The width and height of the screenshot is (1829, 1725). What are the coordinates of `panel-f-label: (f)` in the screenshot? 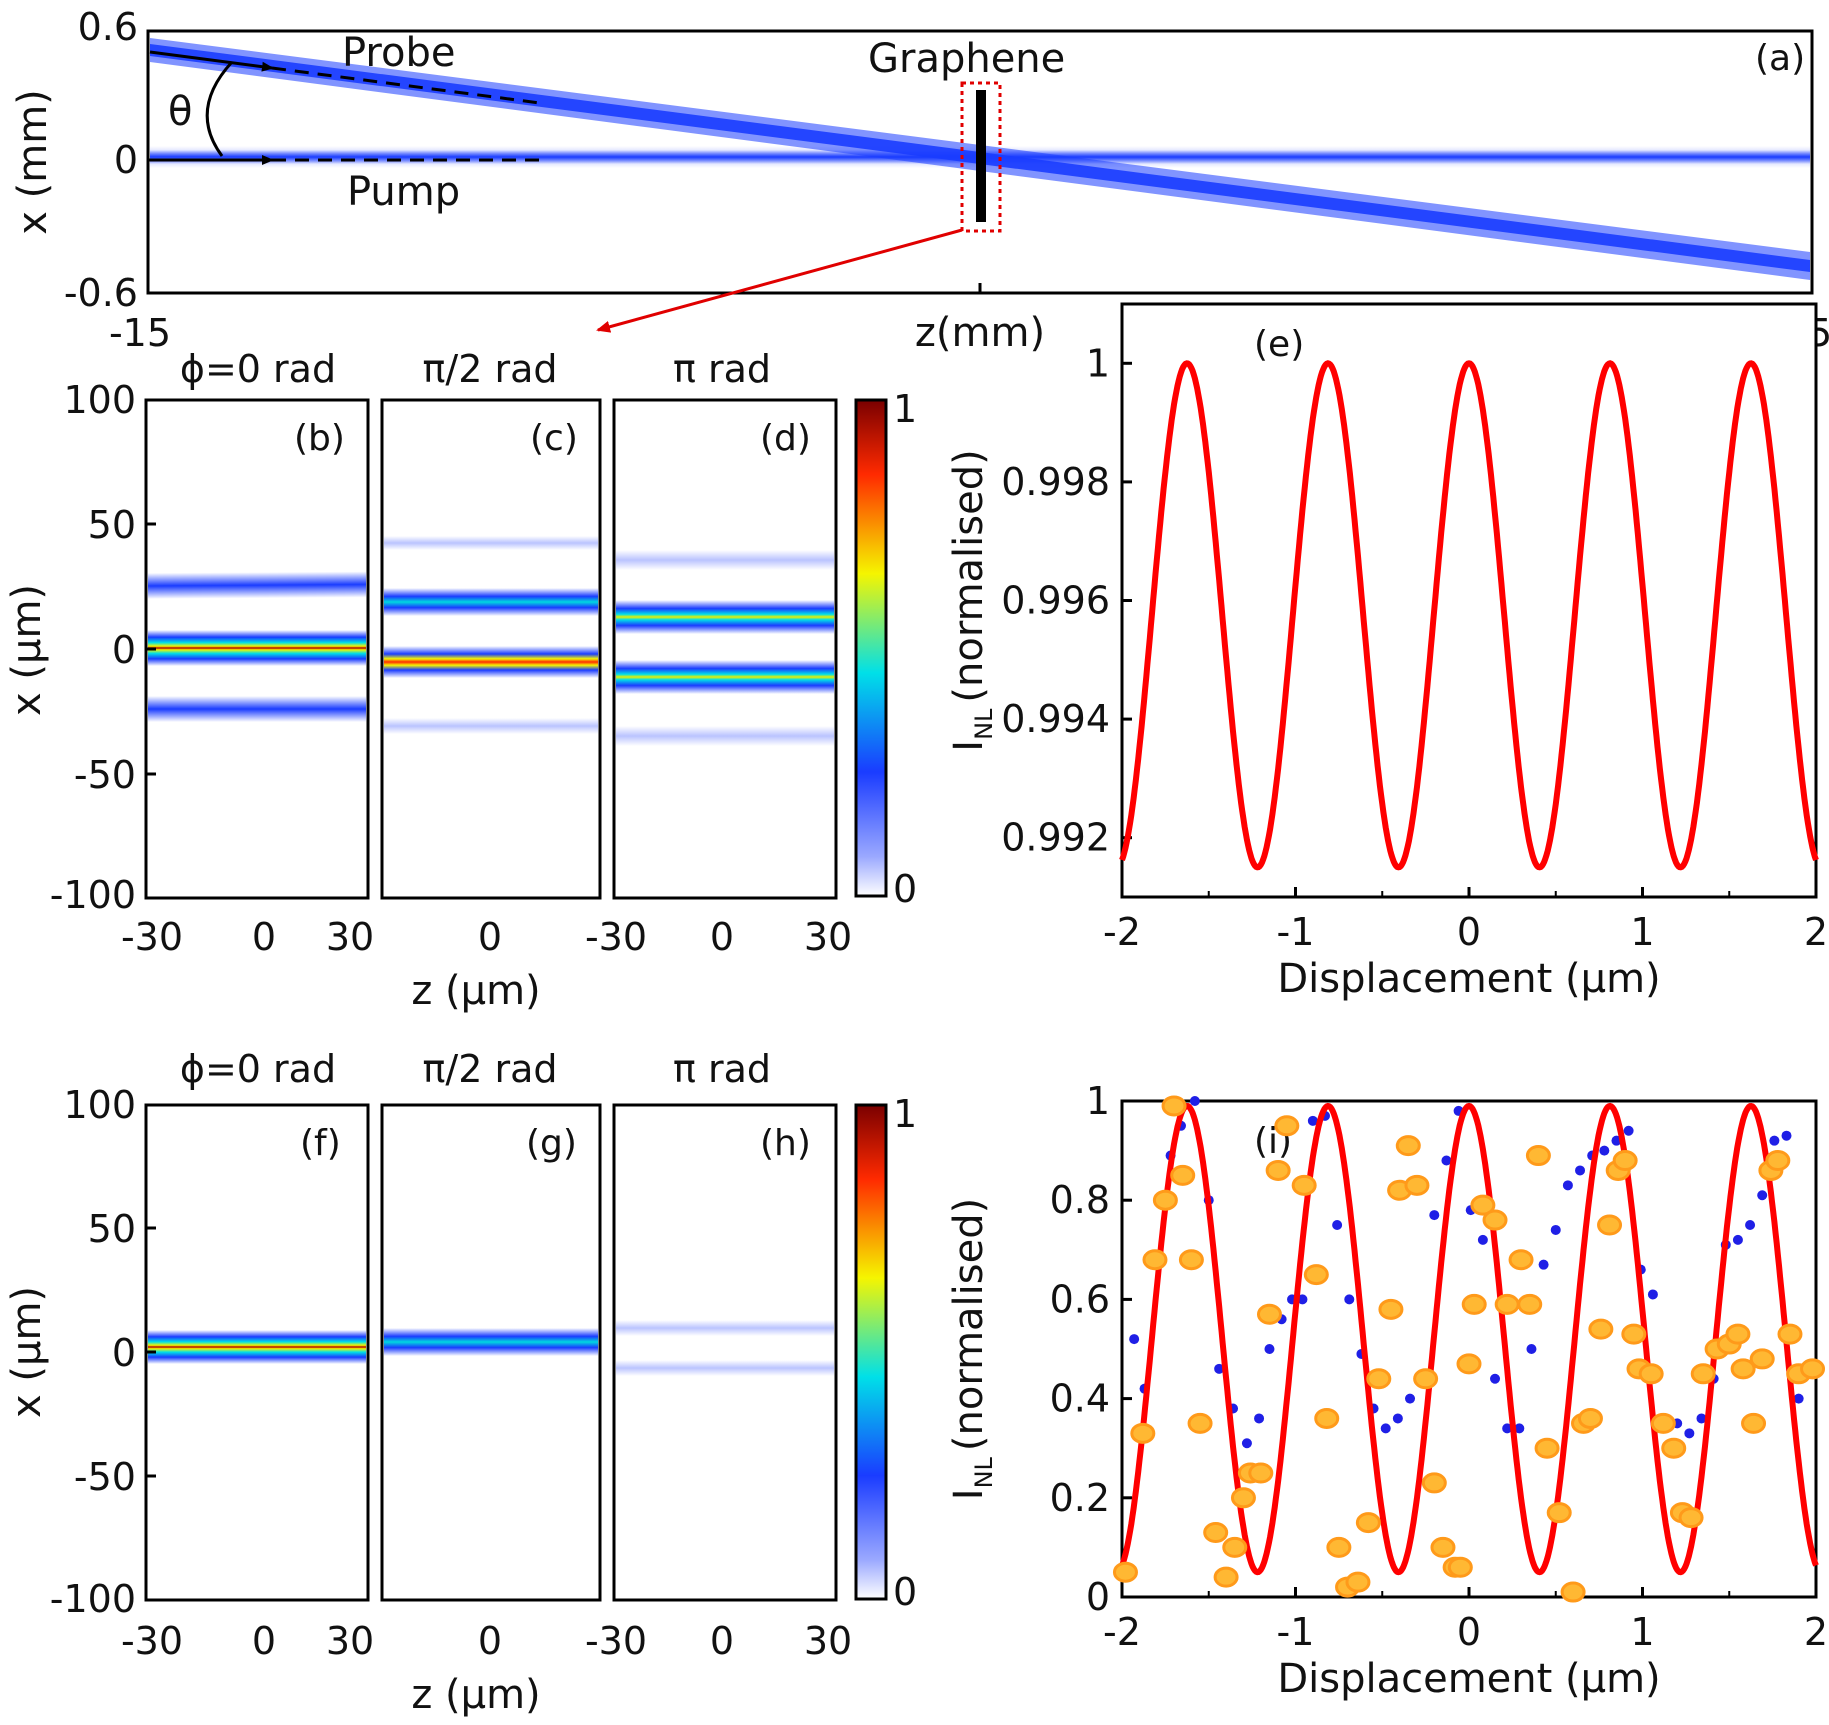 It's located at (320, 1143).